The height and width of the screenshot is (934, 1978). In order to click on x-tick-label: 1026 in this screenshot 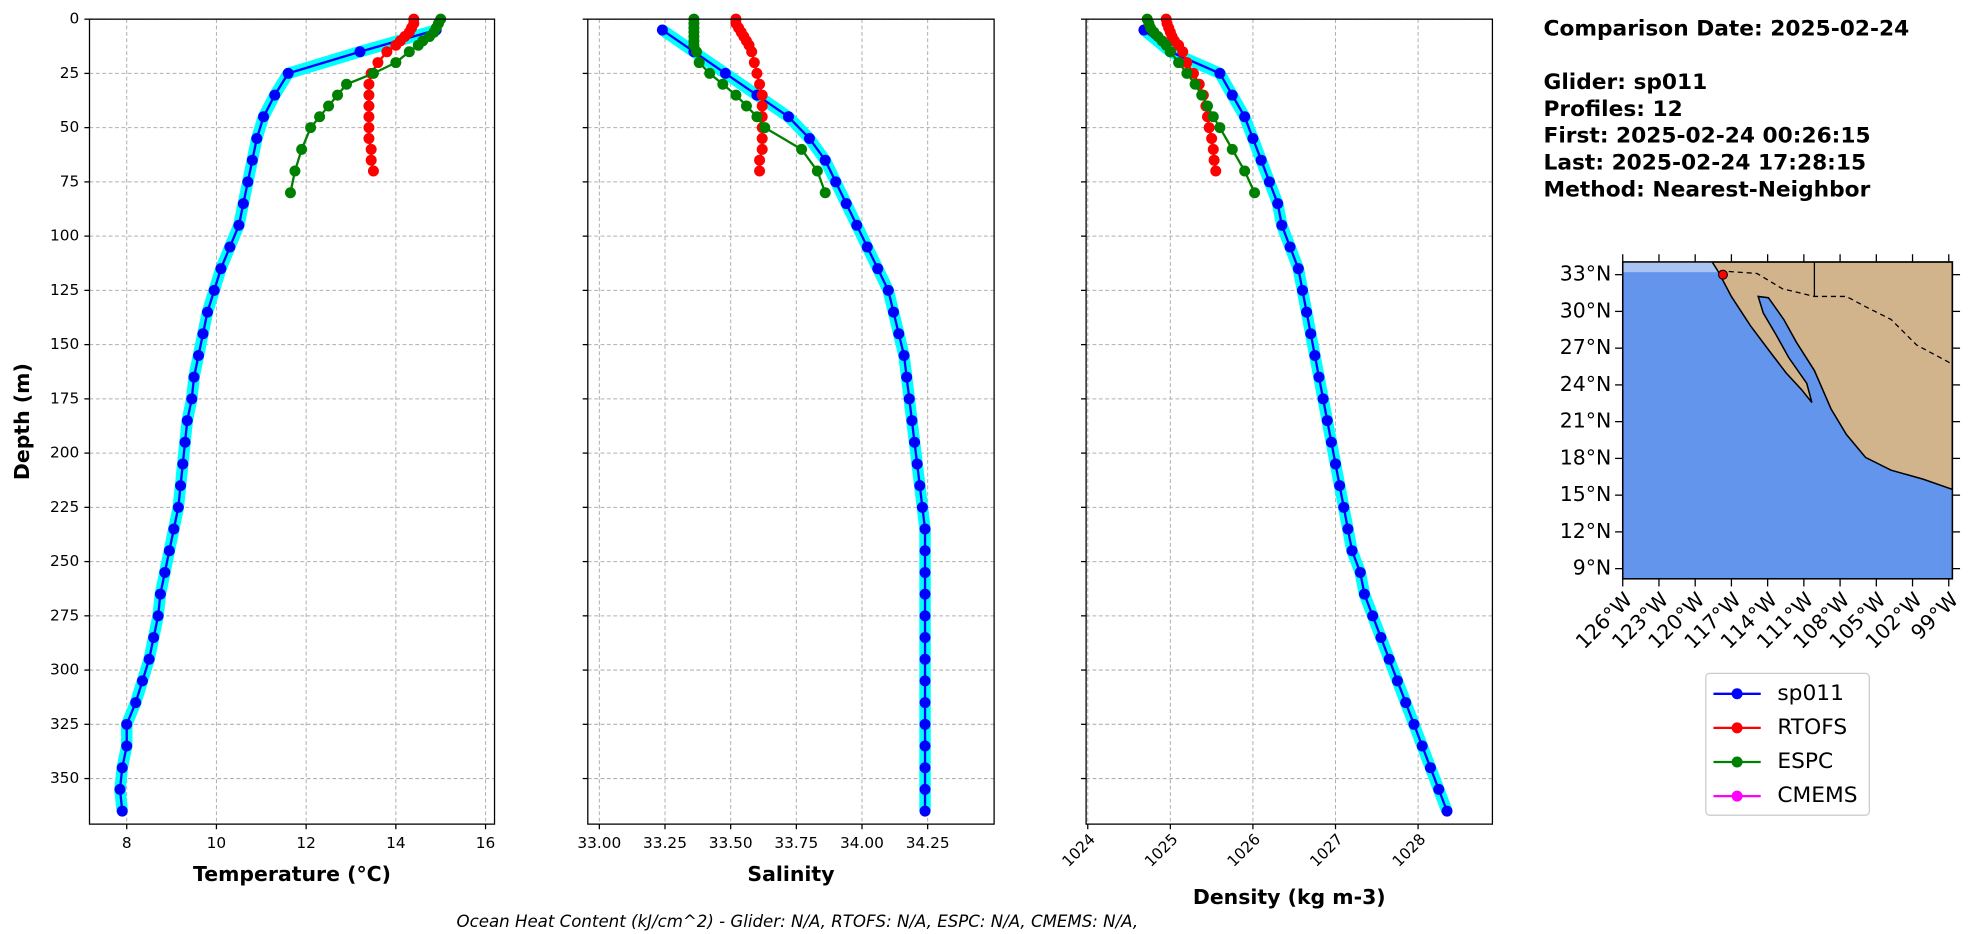, I will do `click(1244, 850)`.